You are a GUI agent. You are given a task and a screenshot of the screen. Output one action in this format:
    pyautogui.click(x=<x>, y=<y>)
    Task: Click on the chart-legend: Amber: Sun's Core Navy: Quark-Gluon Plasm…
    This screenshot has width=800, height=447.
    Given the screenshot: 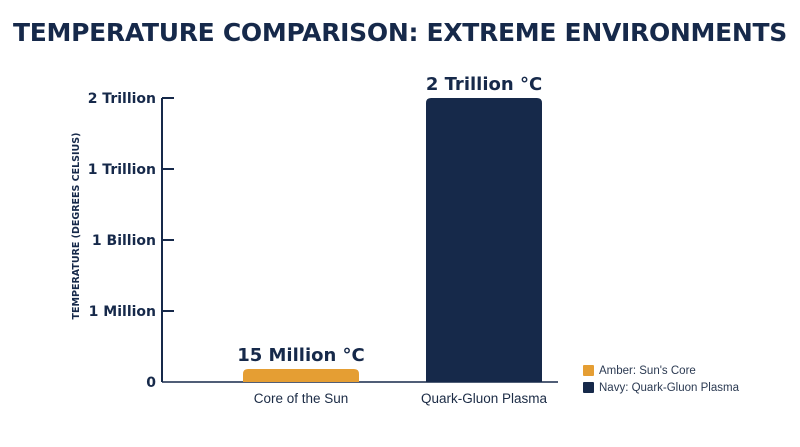 What is the action you would take?
    pyautogui.click(x=661, y=379)
    